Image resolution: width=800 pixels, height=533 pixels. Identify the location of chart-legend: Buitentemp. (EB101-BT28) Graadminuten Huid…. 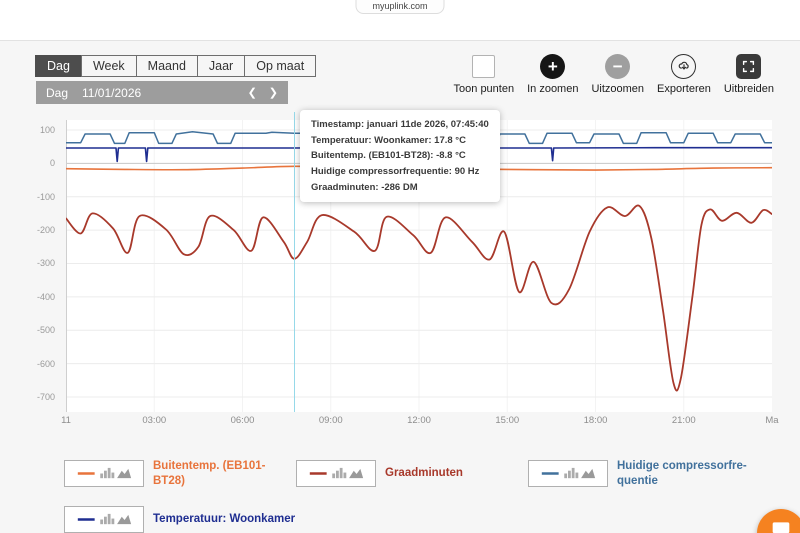
(414, 496).